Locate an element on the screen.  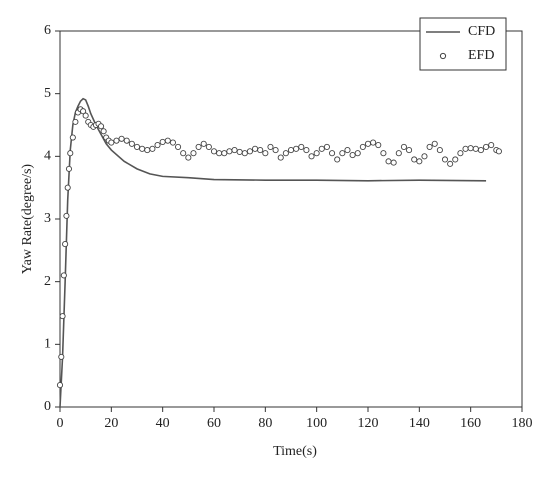
x-tick-label: 180 is located at coordinates (522, 423).